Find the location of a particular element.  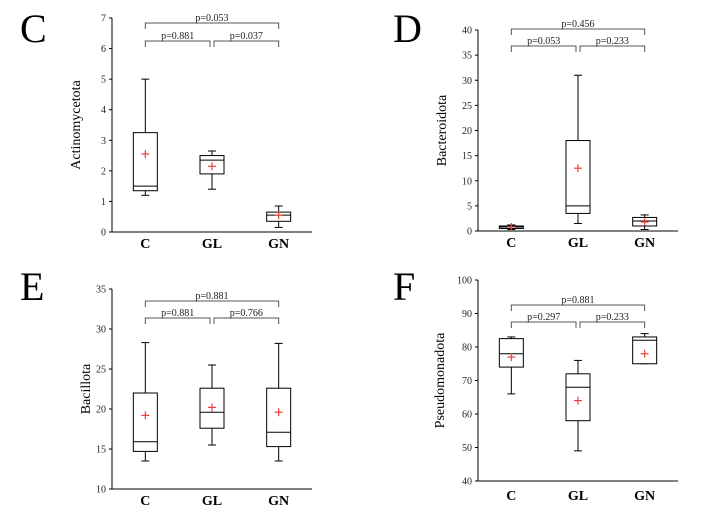

y-tick-label: 1 is located at coordinates (103, 202).